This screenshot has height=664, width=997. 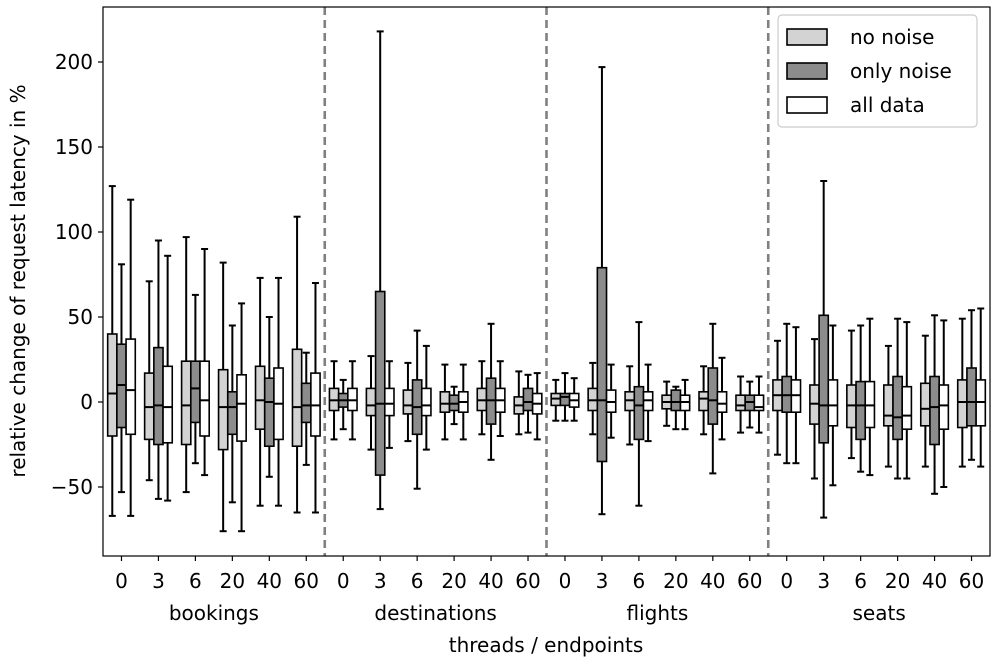 I want to click on y-tick-label: 0, so click(x=86, y=402).